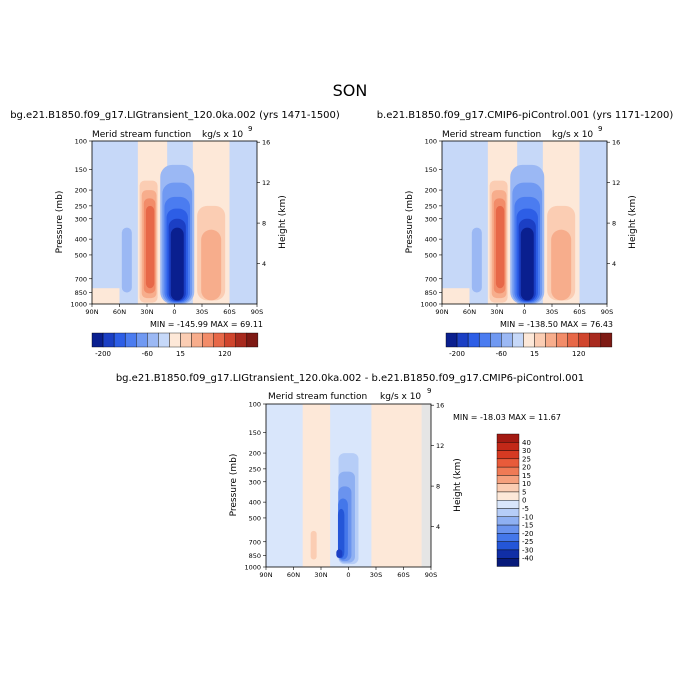 This screenshot has height=700, width=700. Describe the element at coordinates (222, 135) in the screenshot. I see `panel-left-units: kg/s x 10` at that location.